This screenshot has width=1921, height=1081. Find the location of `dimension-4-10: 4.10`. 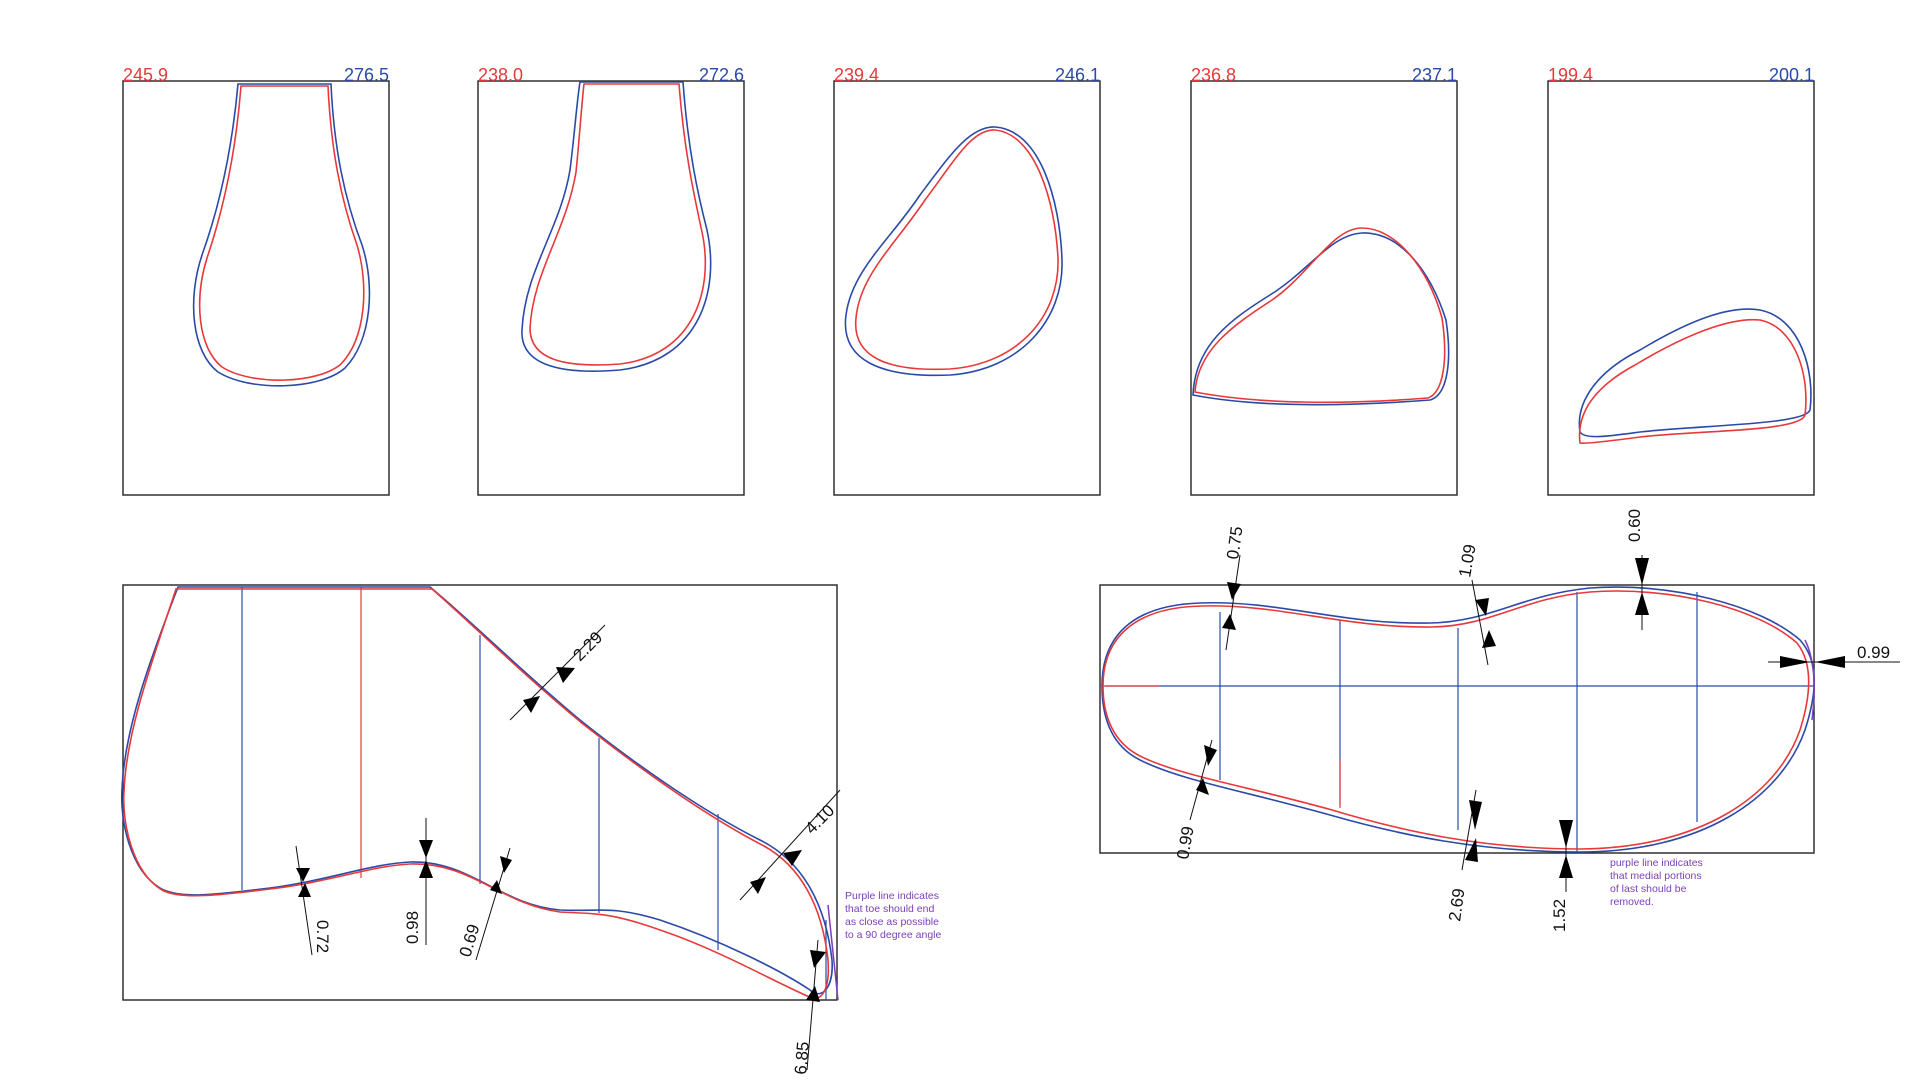

dimension-4-10: 4.10 is located at coordinates (790, 845).